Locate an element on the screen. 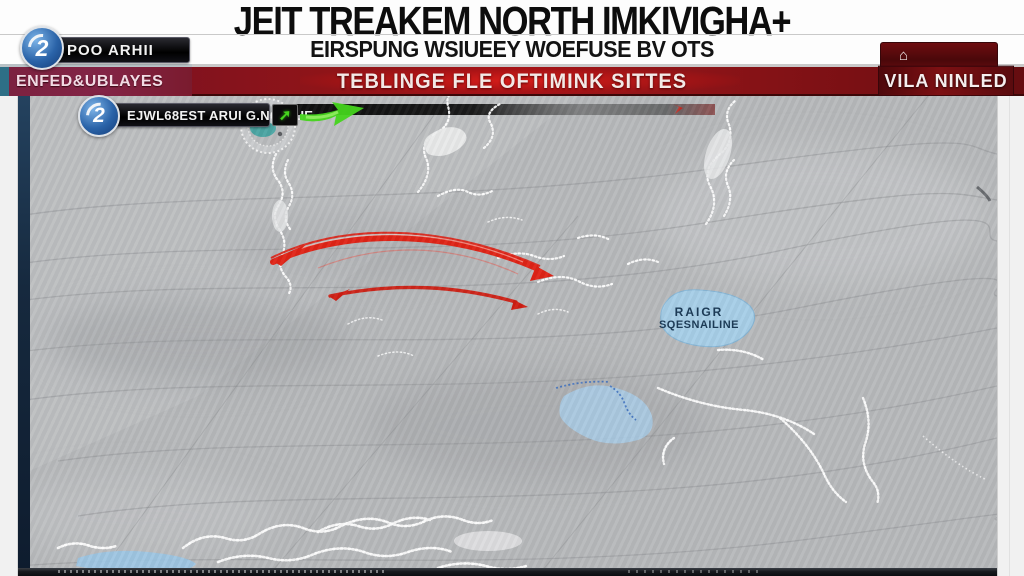 The width and height of the screenshot is (1024, 576). headline-primary: JEIT TREAKEM NORTH IMKIVIGHA+ is located at coordinates (512, 22).